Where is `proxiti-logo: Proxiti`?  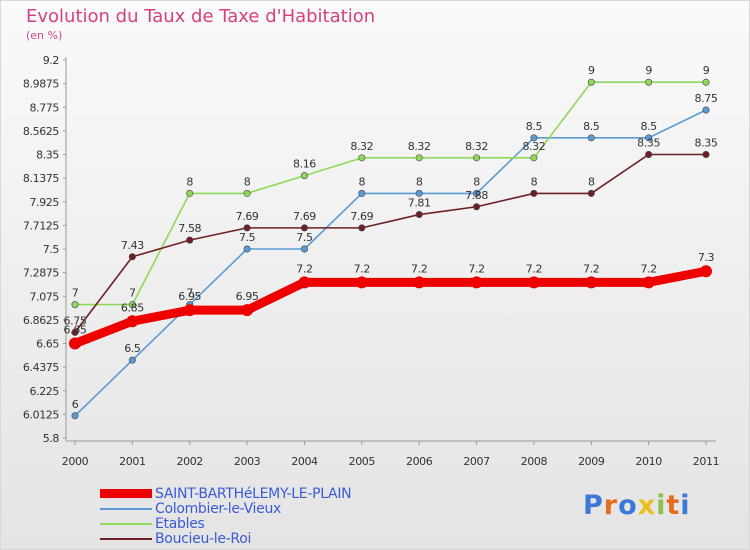 proxiti-logo: Proxiti is located at coordinates (637, 505).